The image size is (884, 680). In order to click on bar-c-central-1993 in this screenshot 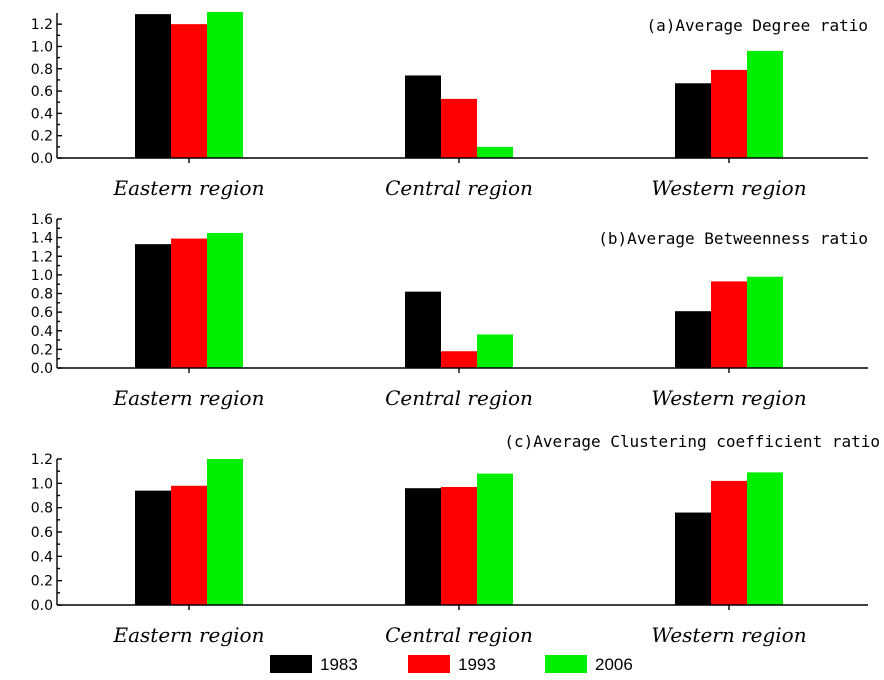, I will do `click(459, 545)`.